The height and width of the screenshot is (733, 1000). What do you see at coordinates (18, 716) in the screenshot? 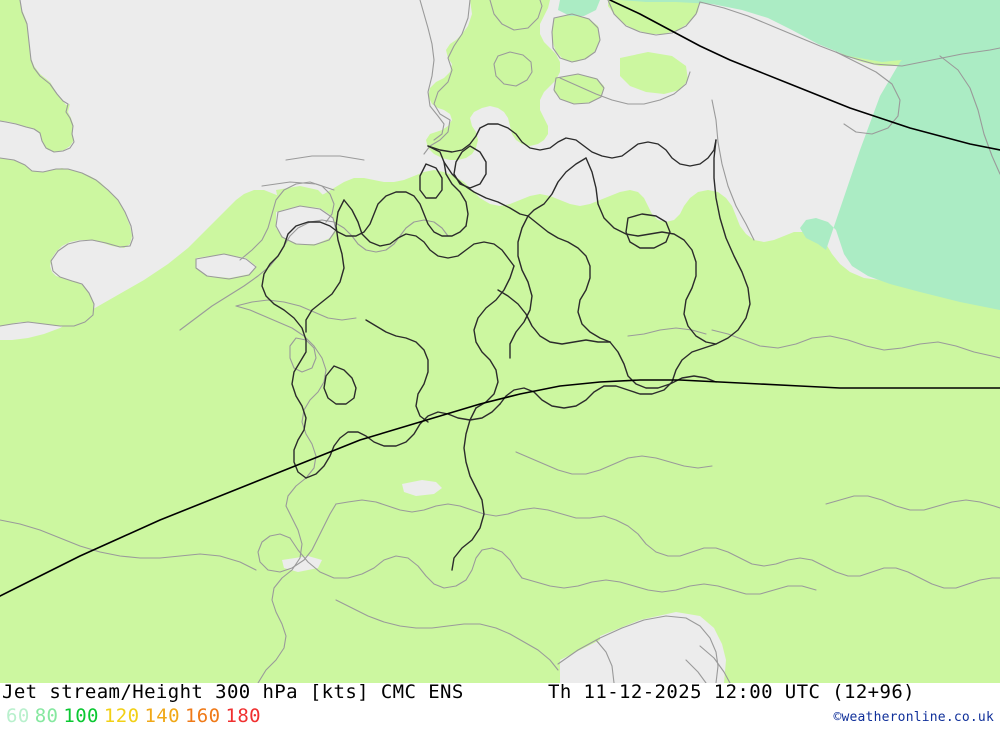
I see `legend-value-60: 60` at bounding box center [18, 716].